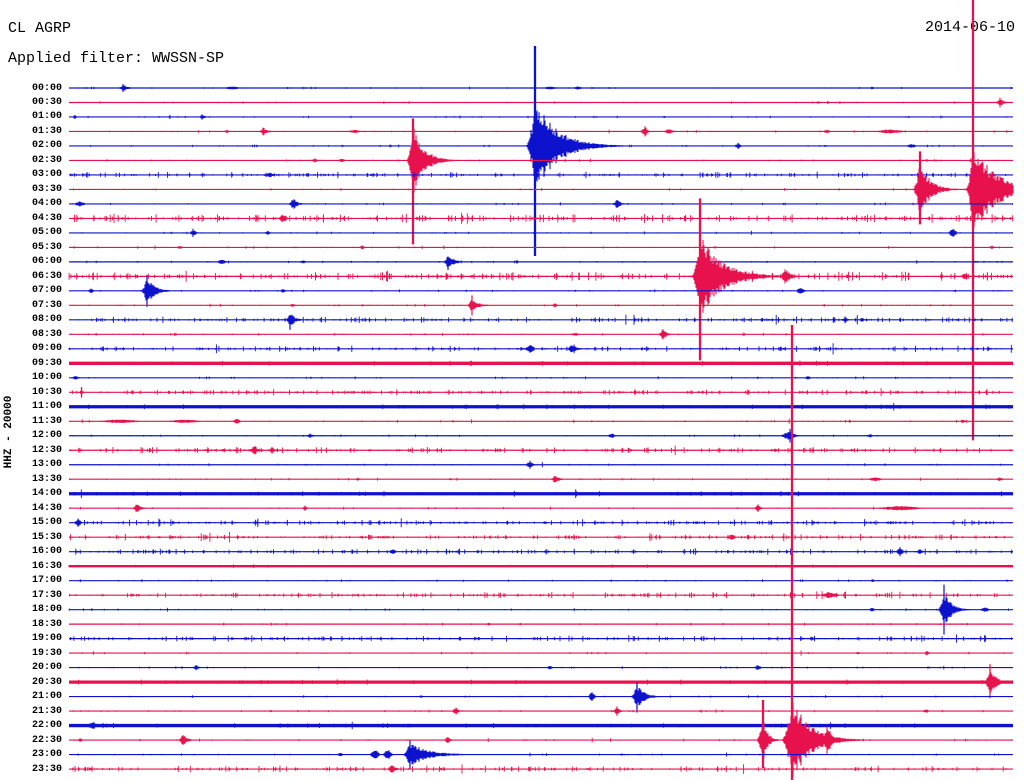 This screenshot has width=1024, height=780. What do you see at coordinates (46, 305) in the screenshot?
I see `time-label-07:30: 07:30` at bounding box center [46, 305].